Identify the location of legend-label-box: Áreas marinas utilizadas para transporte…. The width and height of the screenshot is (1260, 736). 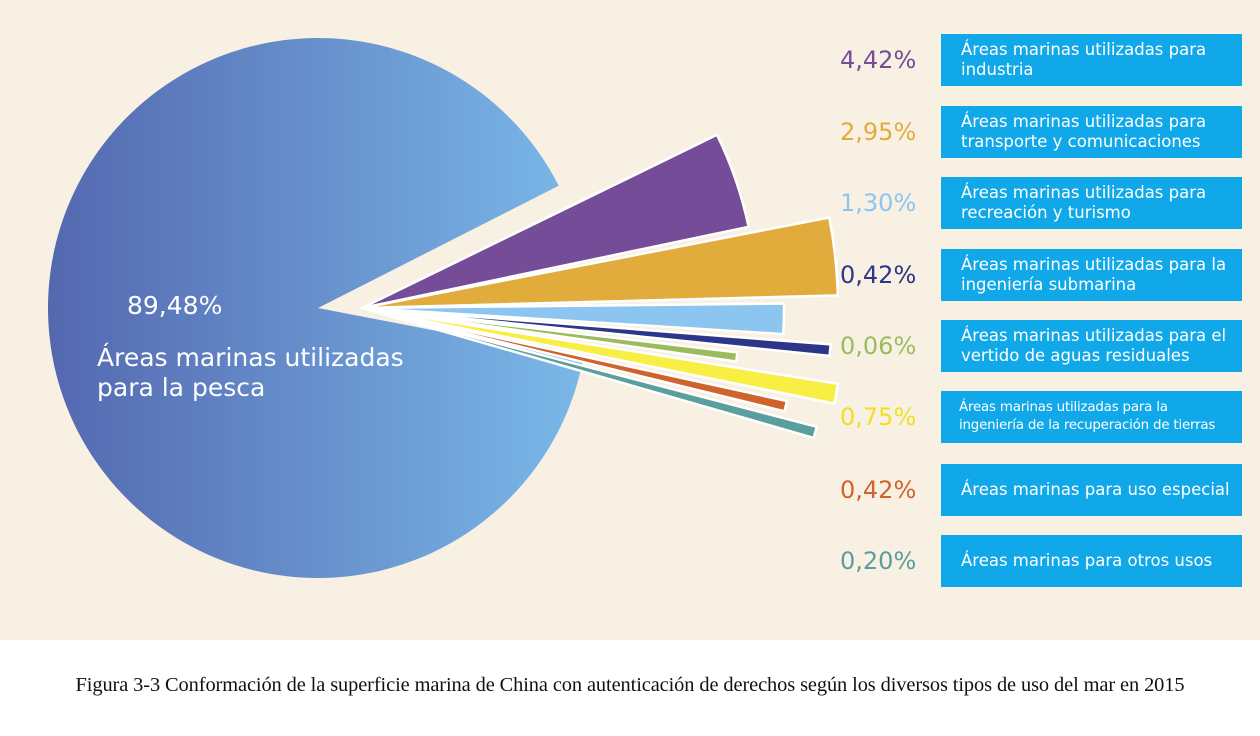
(1091, 132).